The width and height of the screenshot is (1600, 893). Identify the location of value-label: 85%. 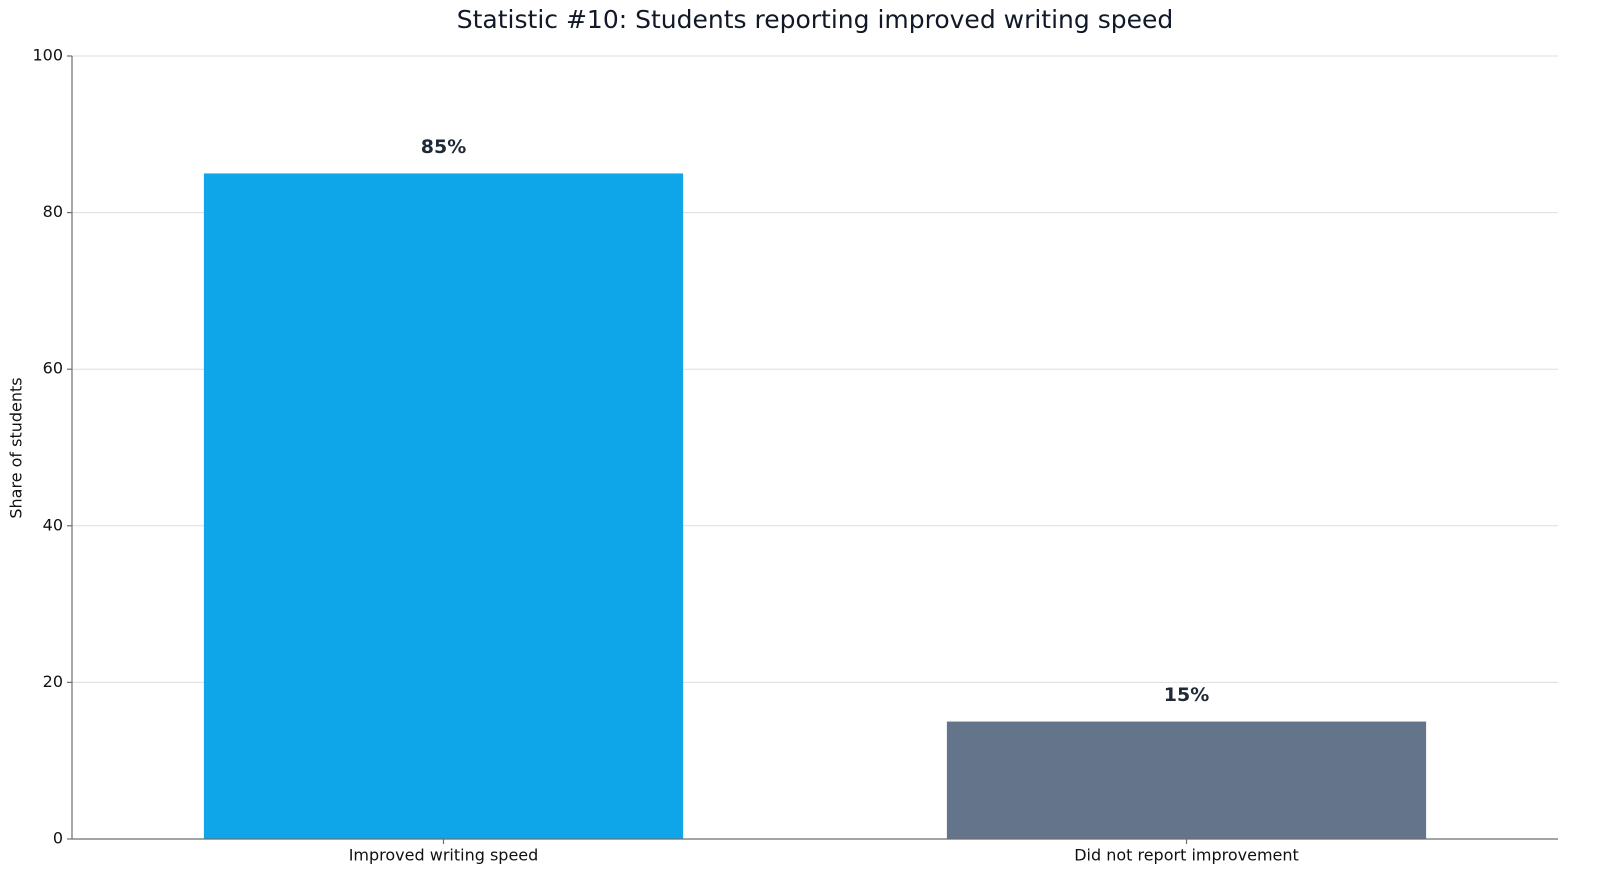
(443, 147).